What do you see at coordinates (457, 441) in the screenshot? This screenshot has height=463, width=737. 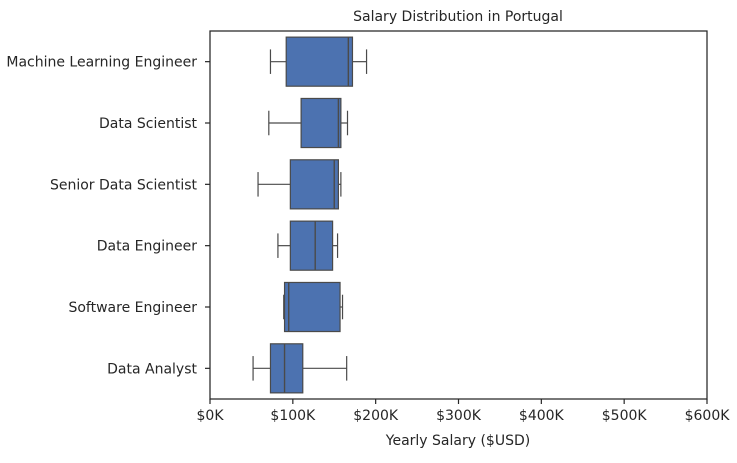 I see `x-axis-label: Yearly Salary ($USD)` at bounding box center [457, 441].